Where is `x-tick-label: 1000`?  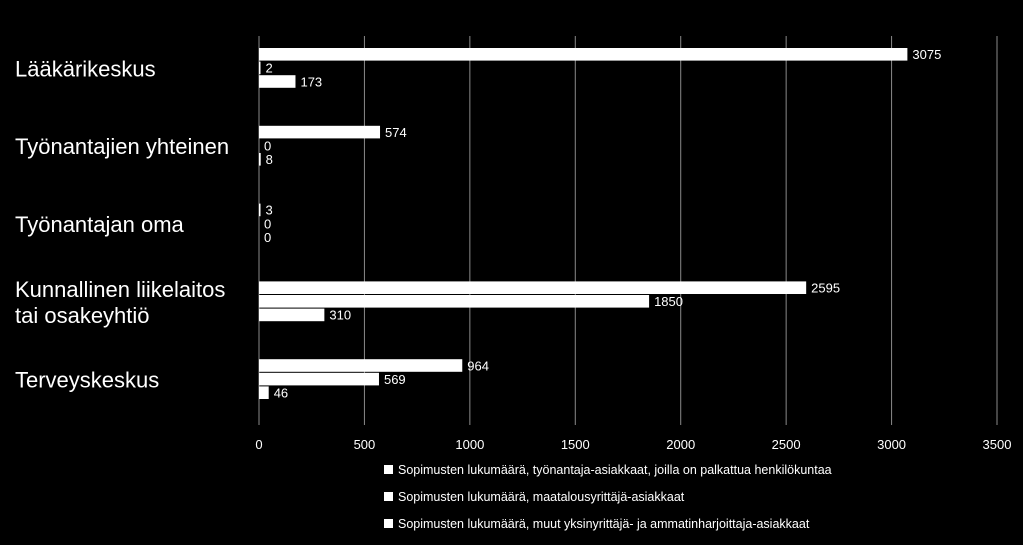
x-tick-label: 1000 is located at coordinates (469, 444).